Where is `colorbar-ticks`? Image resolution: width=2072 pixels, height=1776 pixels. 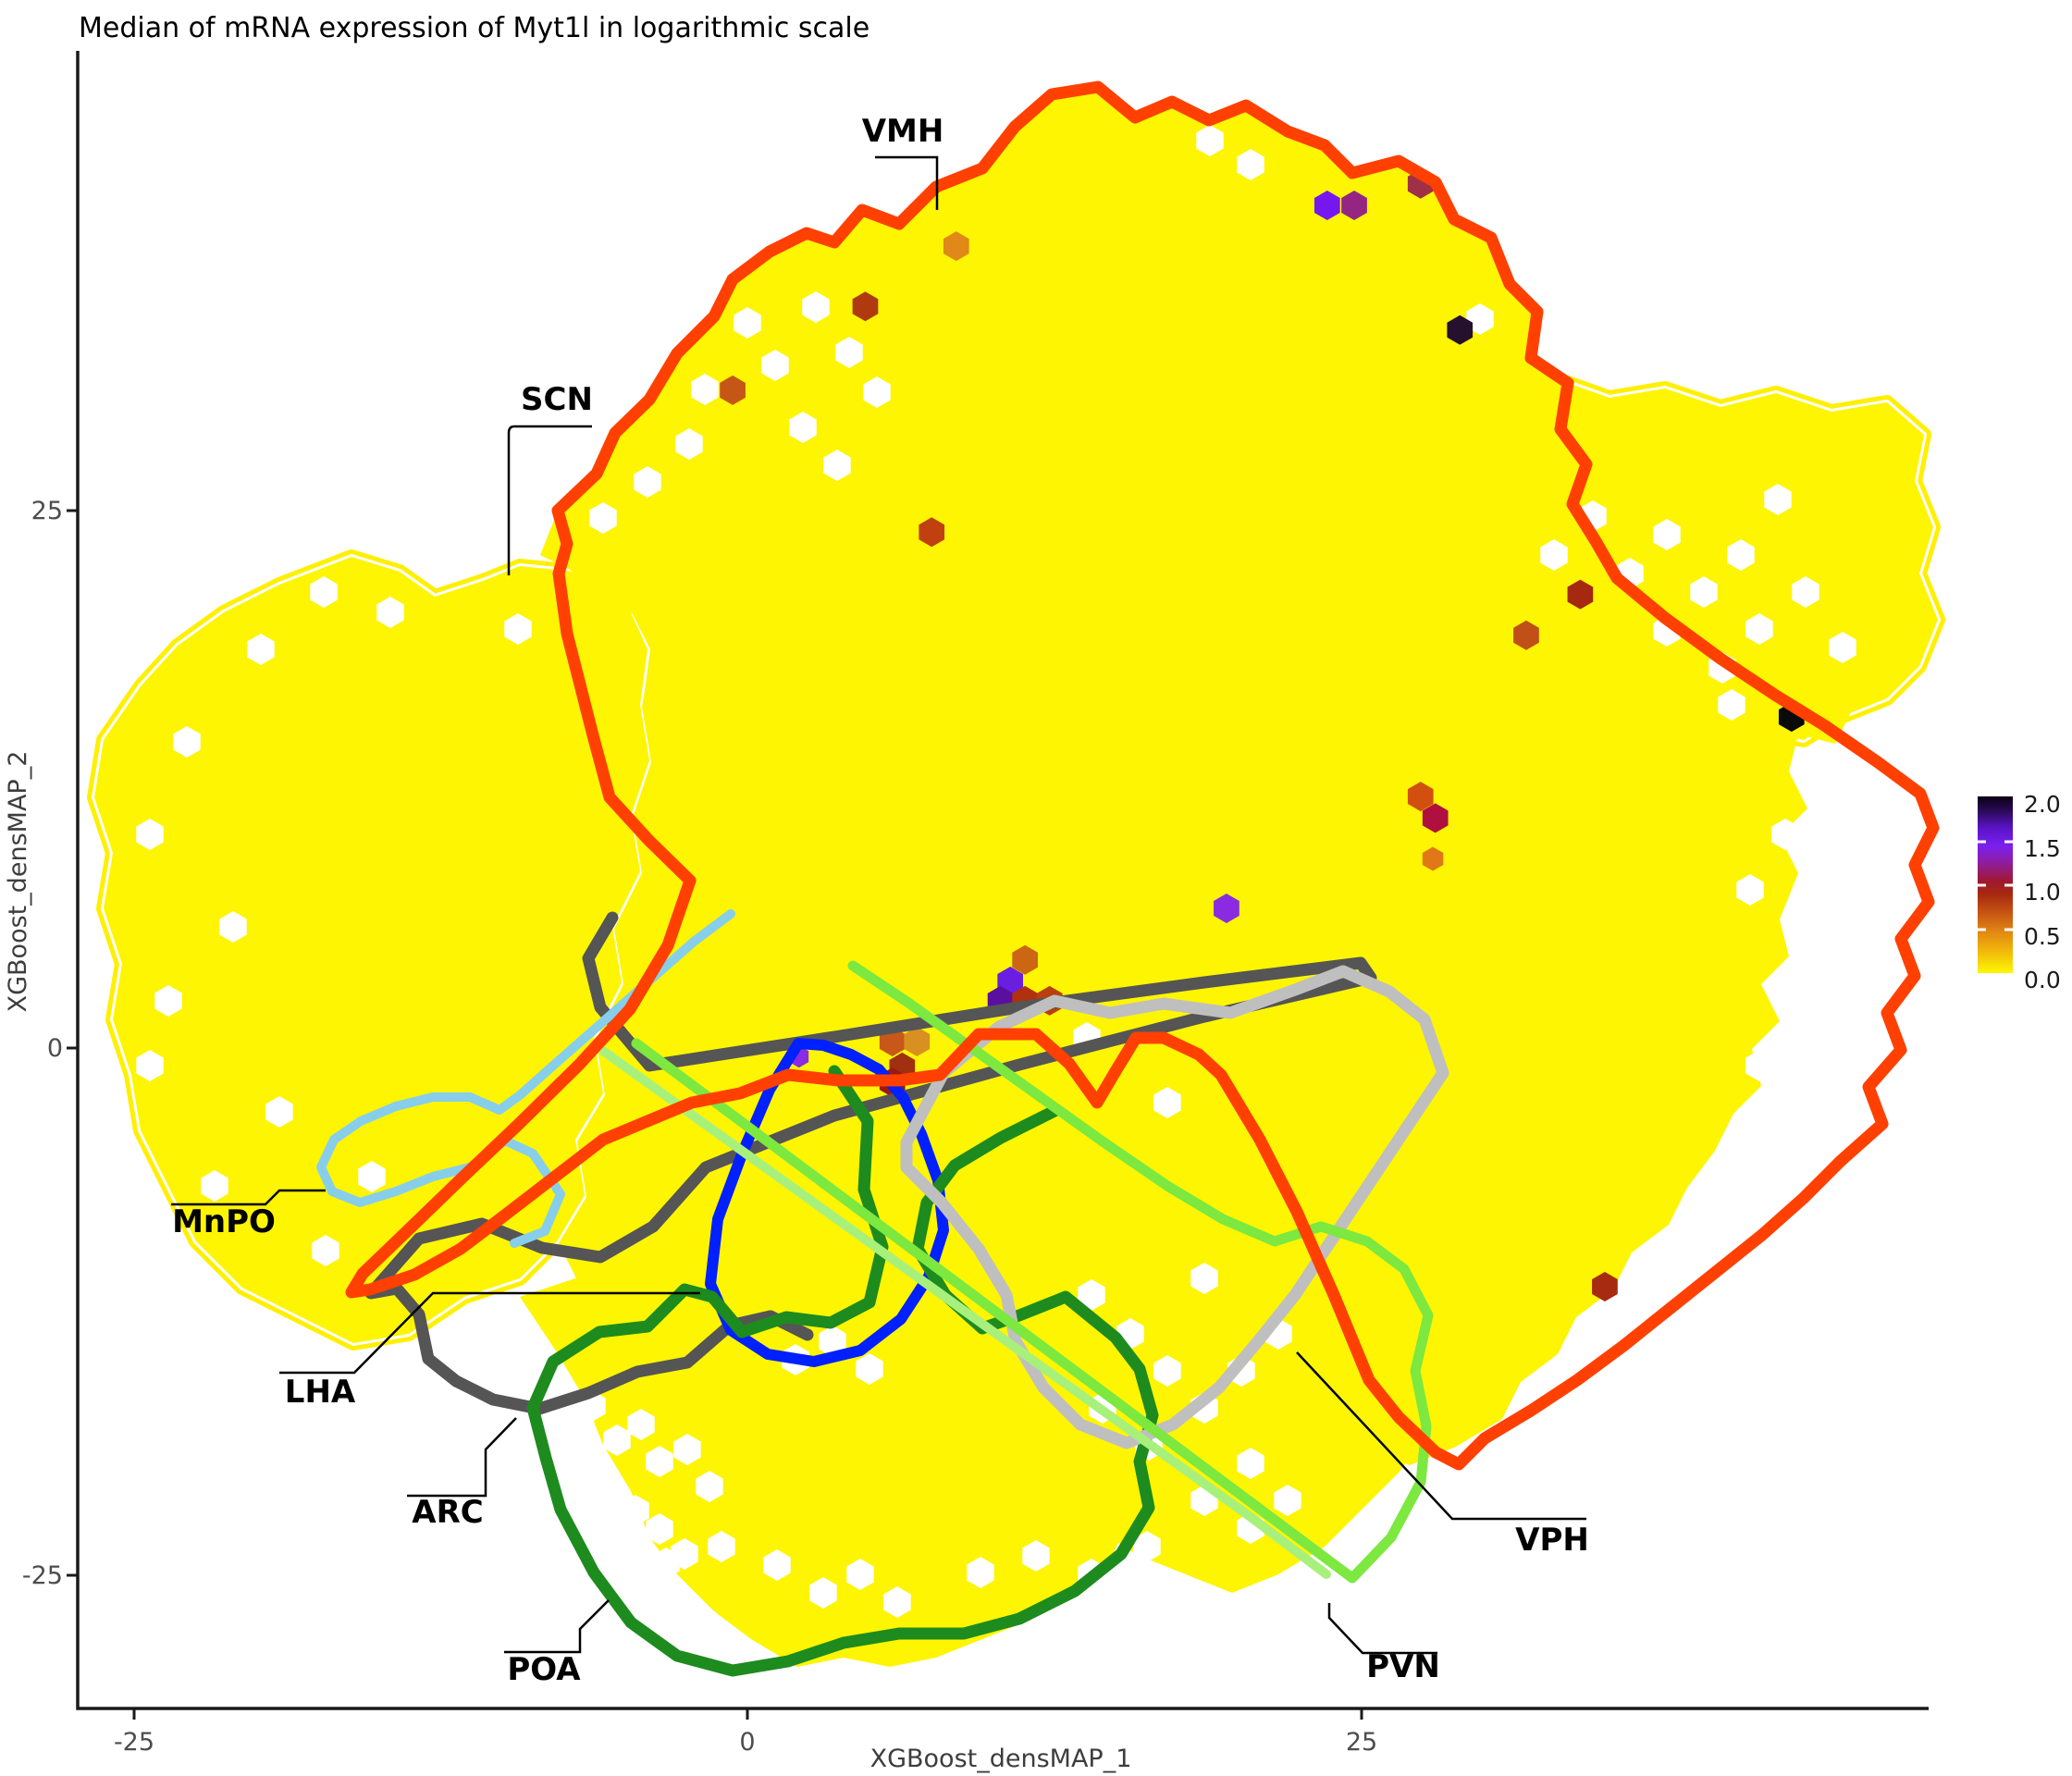
colorbar-ticks is located at coordinates (1996, 886).